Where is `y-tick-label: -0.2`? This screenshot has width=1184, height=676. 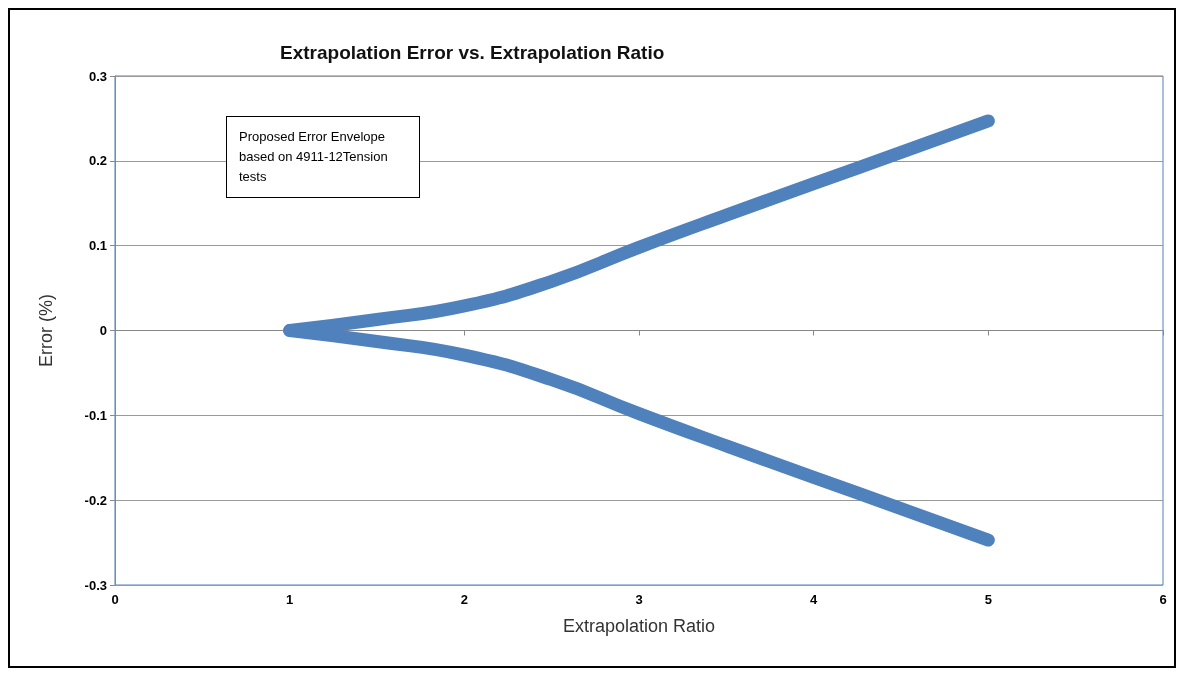
y-tick-label: -0.2 is located at coordinates (95, 500).